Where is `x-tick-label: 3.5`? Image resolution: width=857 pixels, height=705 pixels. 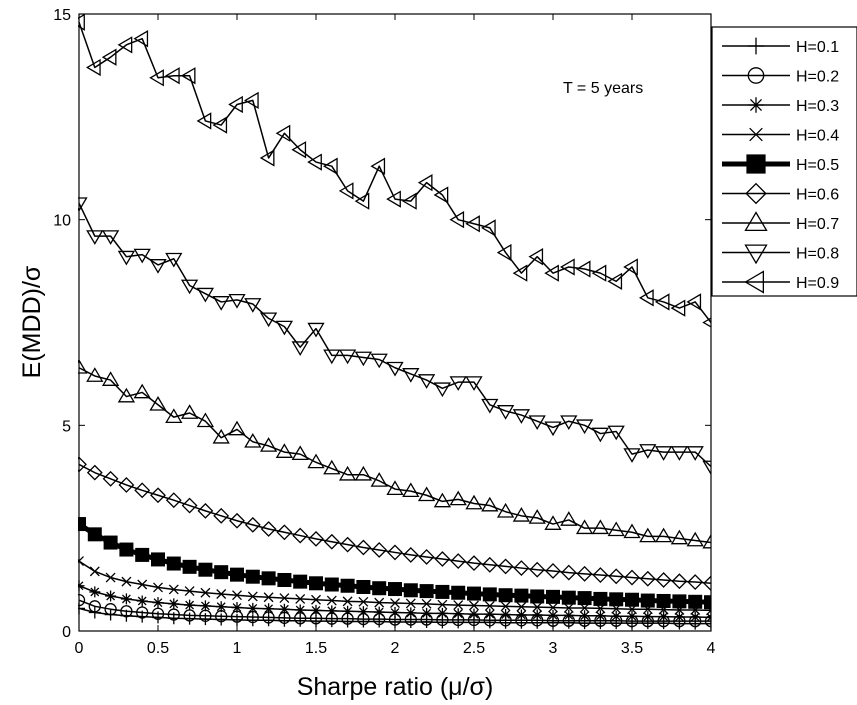
x-tick-label: 3.5 is located at coordinates (632, 648).